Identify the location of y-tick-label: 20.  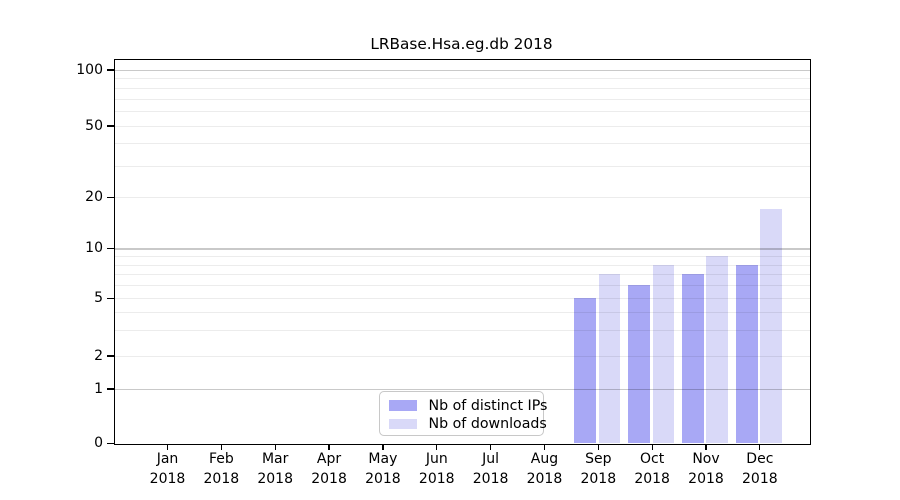
(94, 197).